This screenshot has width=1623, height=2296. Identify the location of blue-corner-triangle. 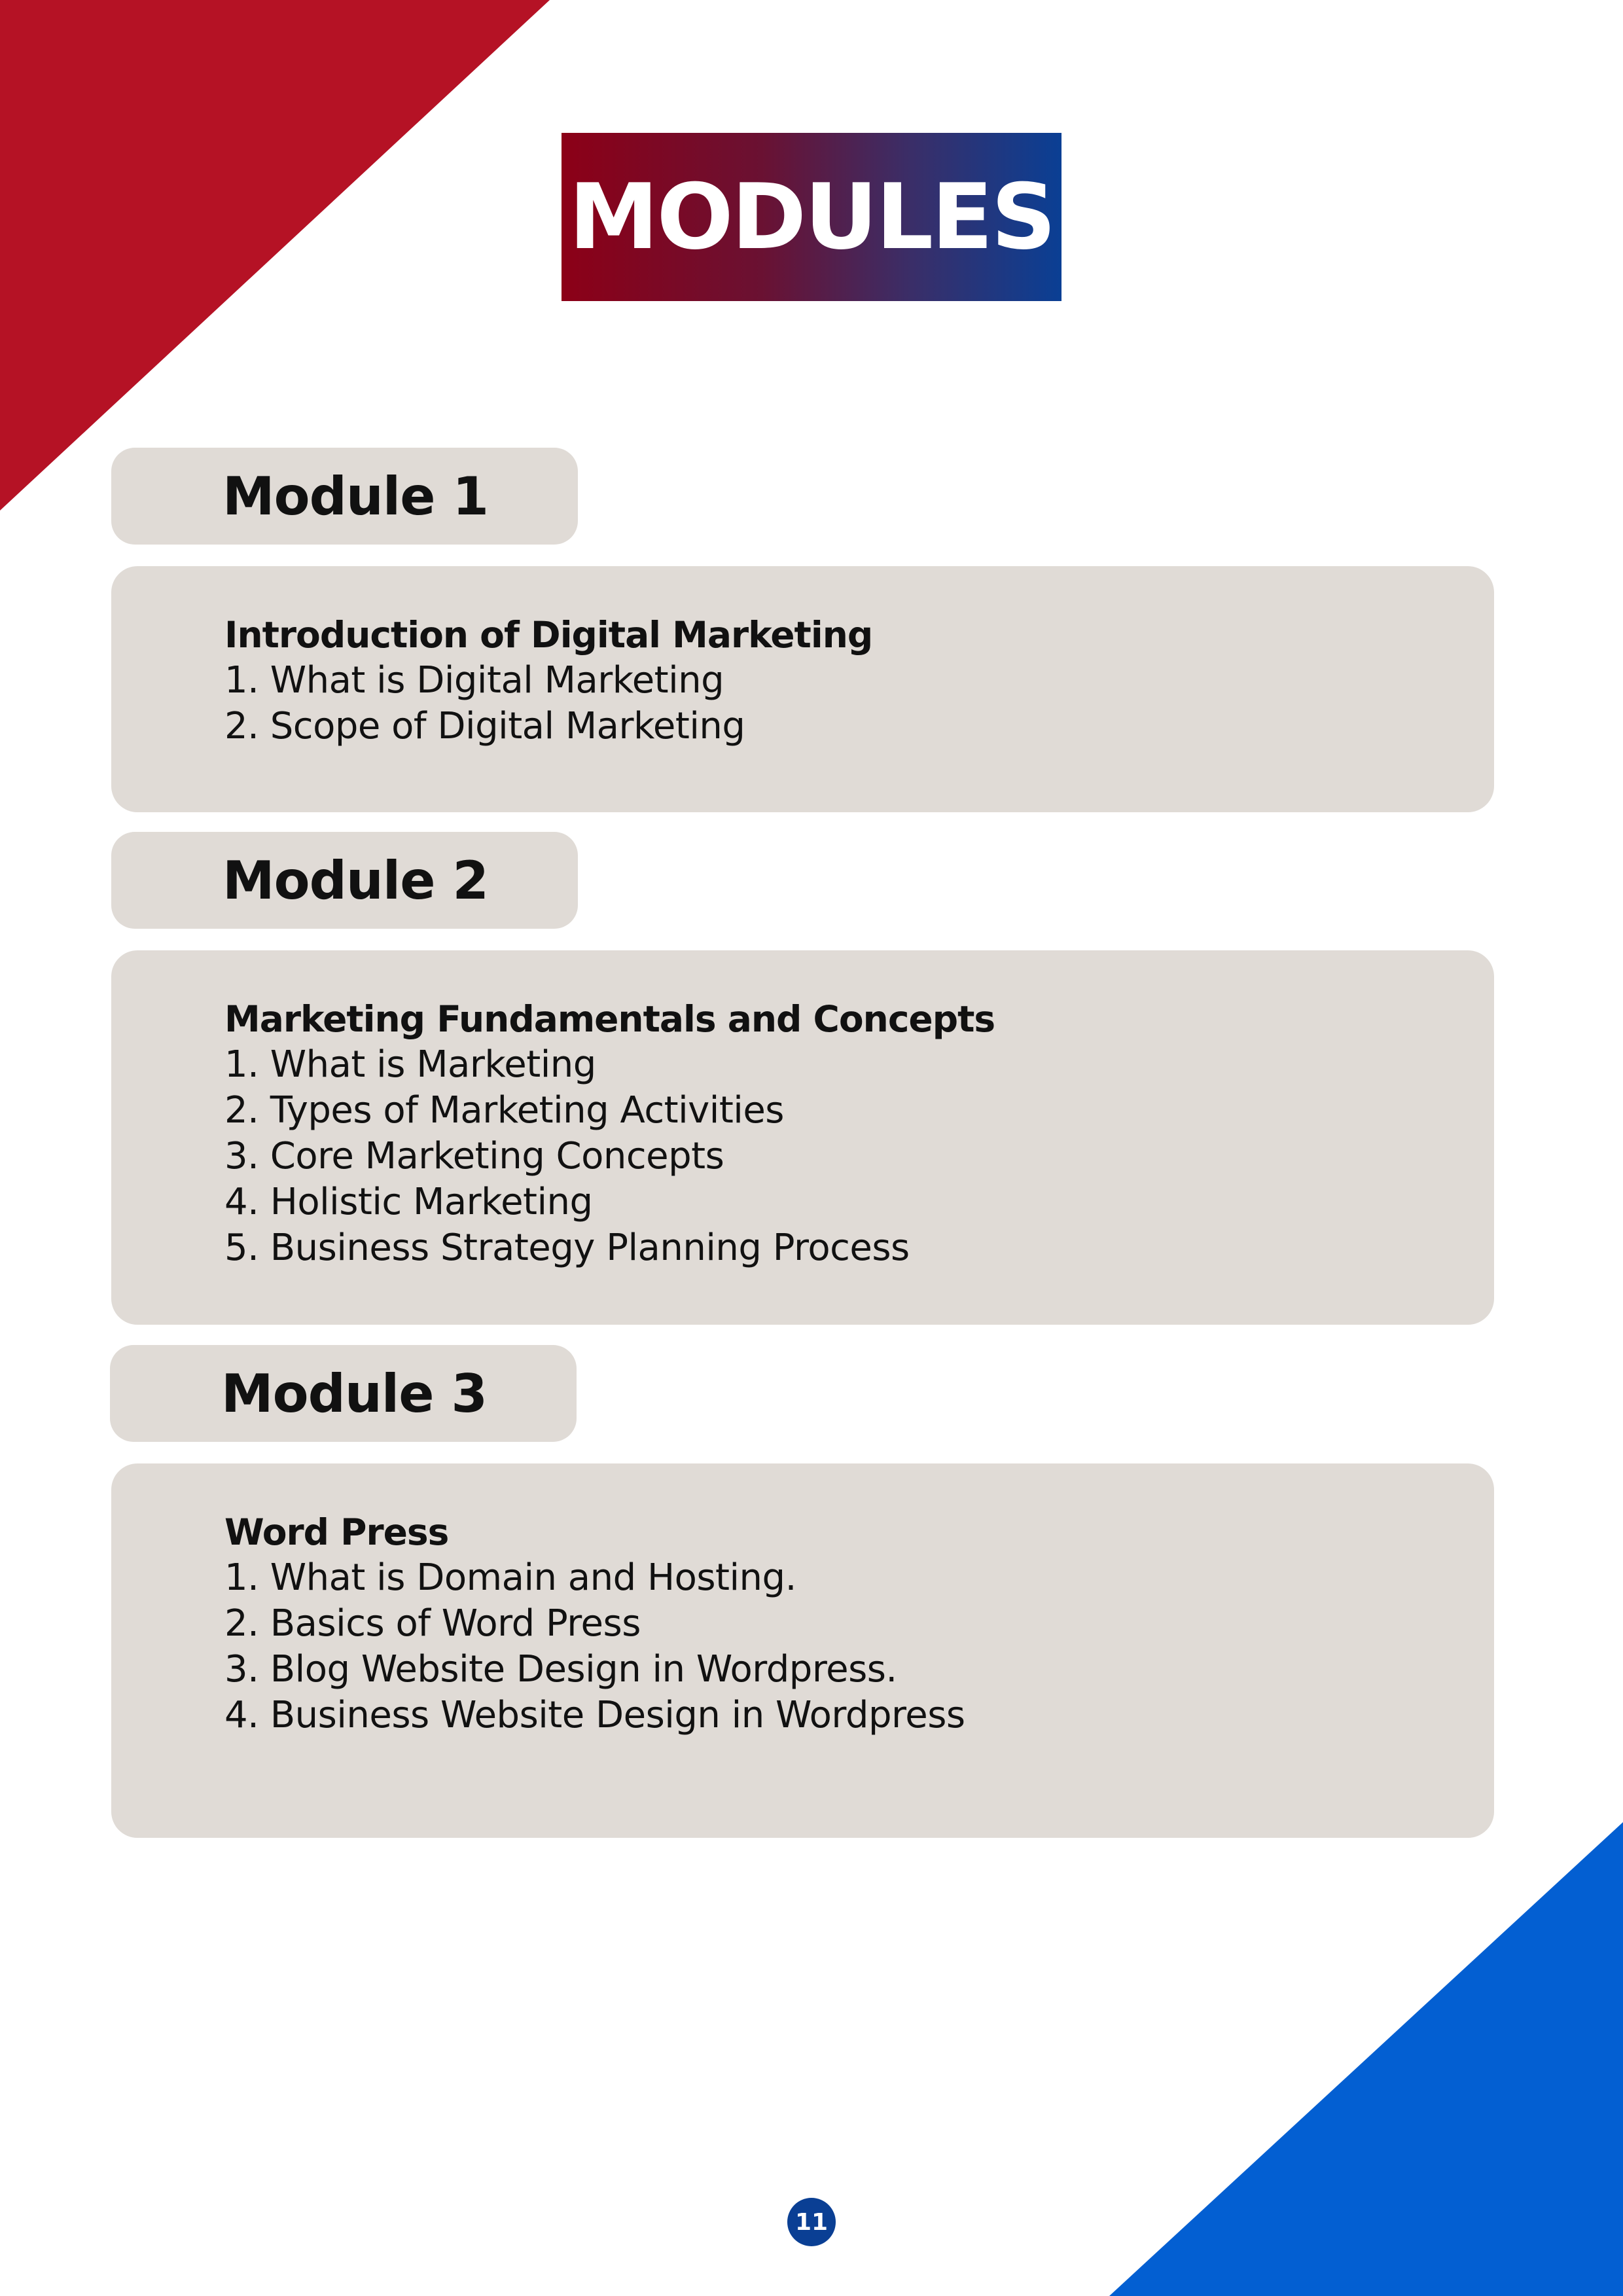
(1366, 2059).